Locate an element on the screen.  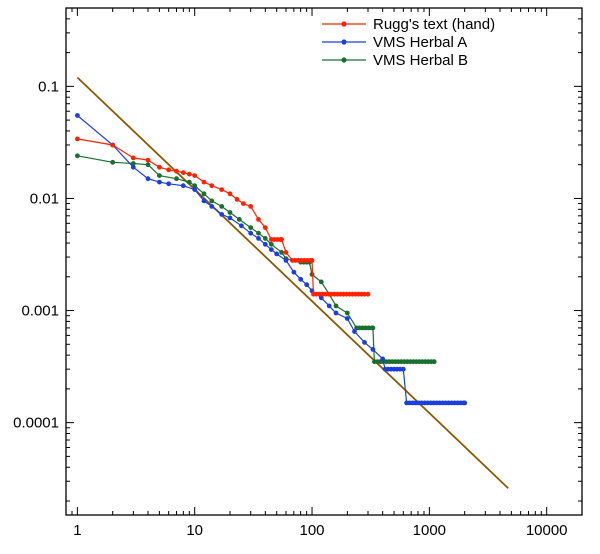
y-tick-label: 0.0001 is located at coordinates (36, 423).